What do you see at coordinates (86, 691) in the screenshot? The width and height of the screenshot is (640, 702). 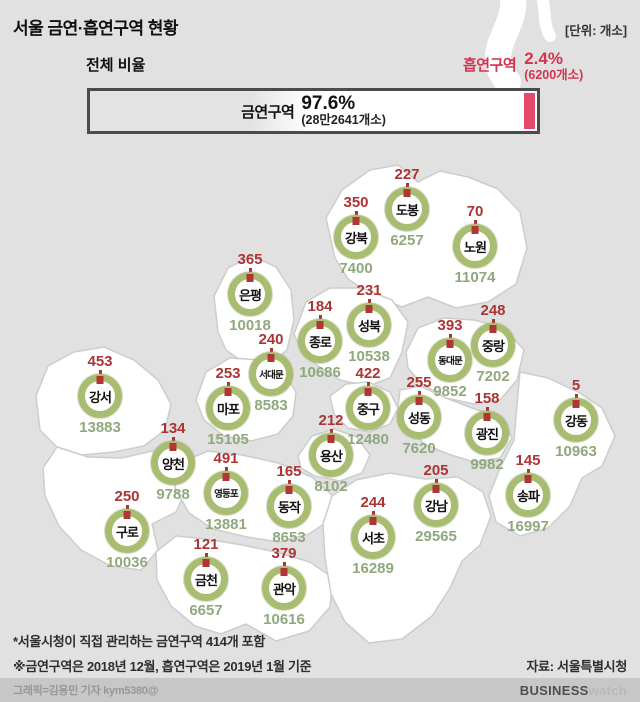 I see `graphic-credit: 그래픽=김용민 기자 kym5380@` at bounding box center [86, 691].